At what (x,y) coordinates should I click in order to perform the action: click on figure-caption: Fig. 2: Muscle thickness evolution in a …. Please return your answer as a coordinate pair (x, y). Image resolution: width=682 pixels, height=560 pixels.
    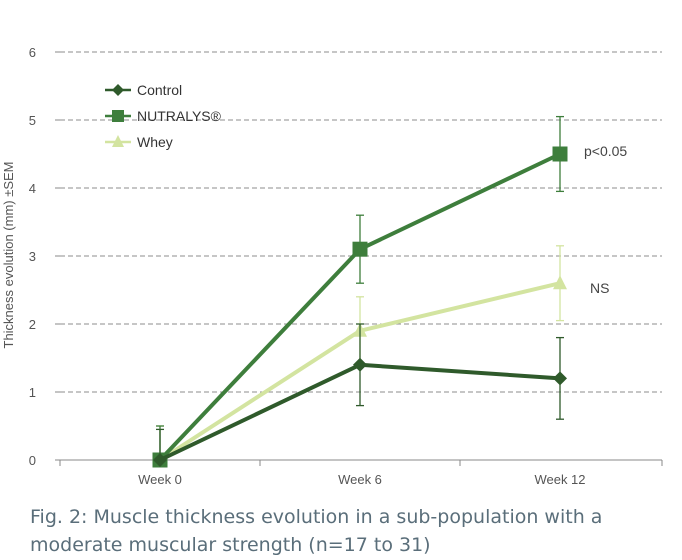
    Looking at the image, I should click on (350, 531).